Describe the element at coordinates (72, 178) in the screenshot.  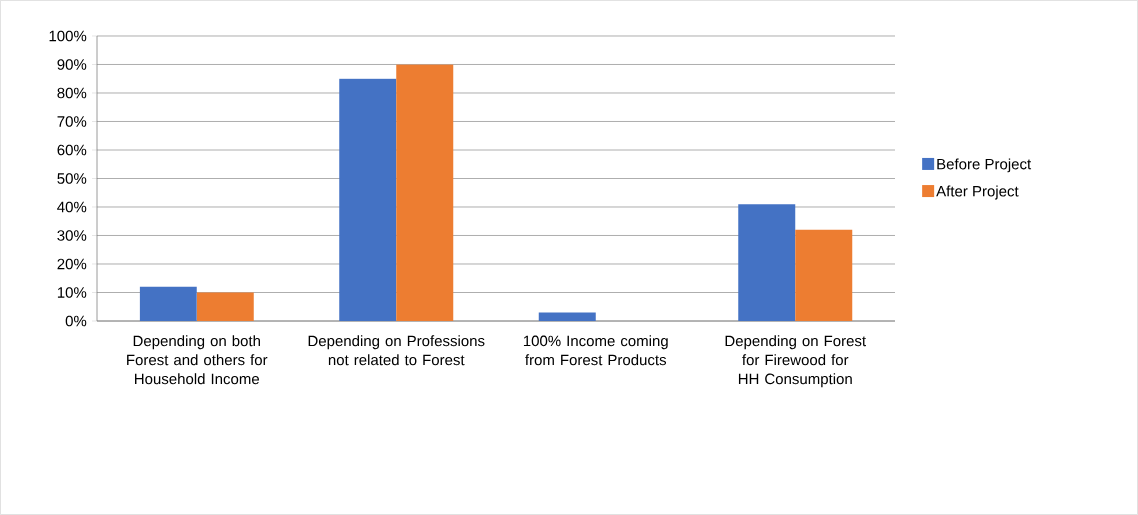
I see `y-tick-label: 50%` at that location.